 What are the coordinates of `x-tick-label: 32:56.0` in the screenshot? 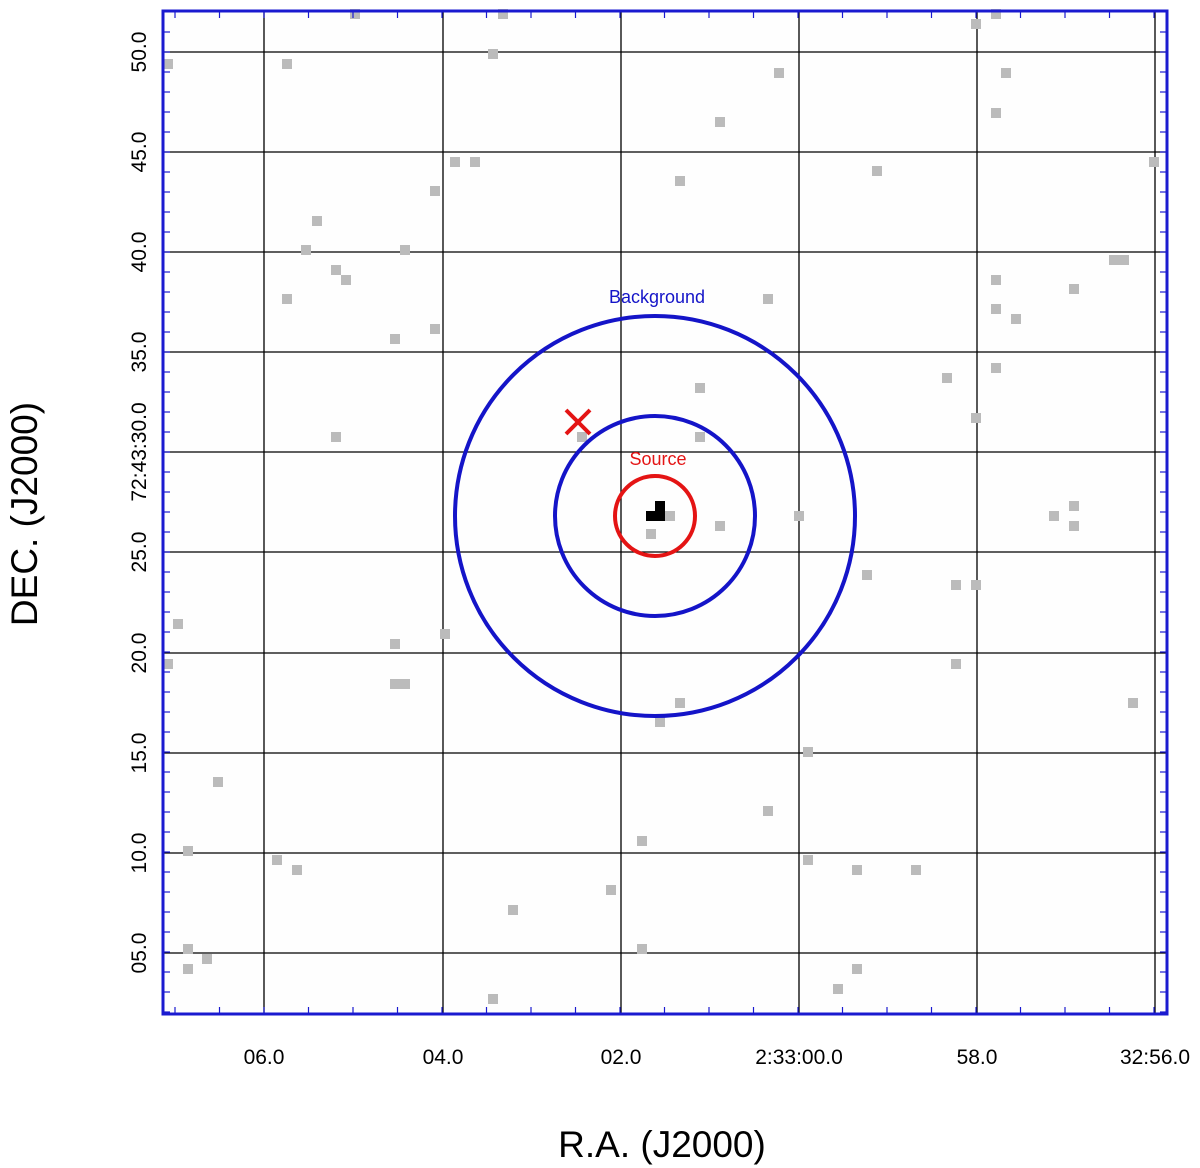 It's located at (1155, 1057).